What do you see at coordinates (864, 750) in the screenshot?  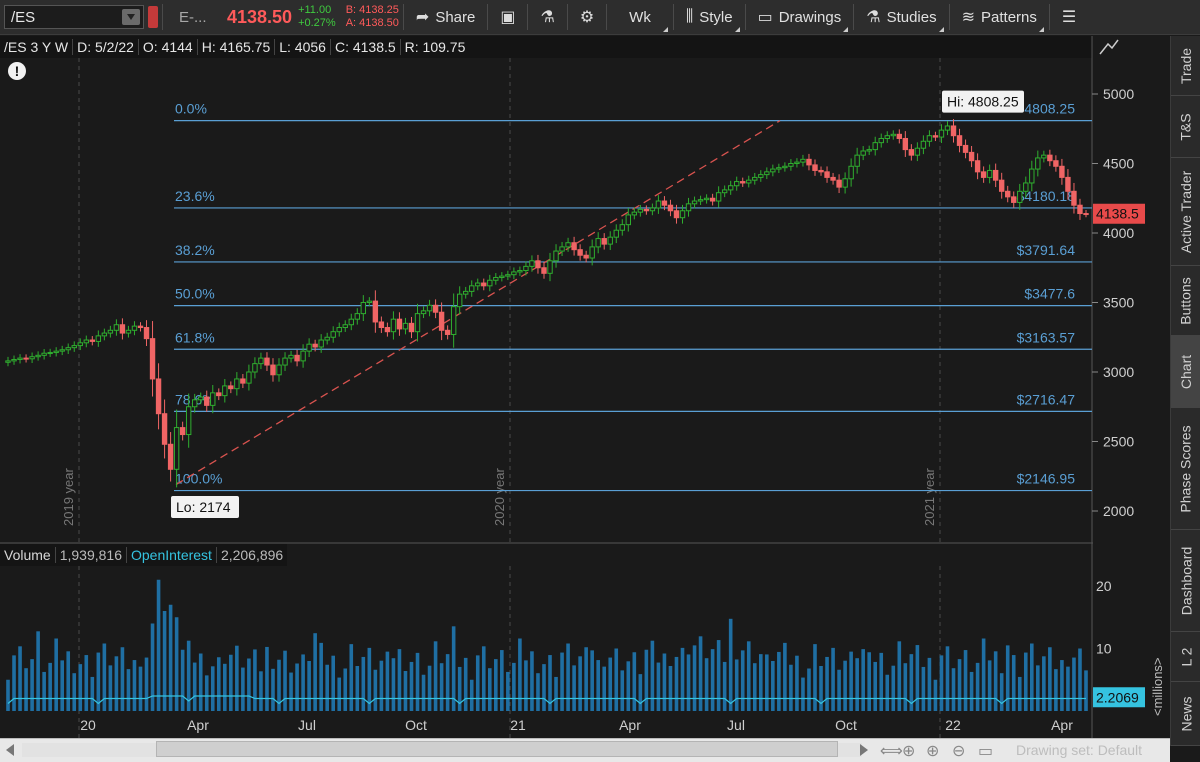 I see `scroll-right-icon` at bounding box center [864, 750].